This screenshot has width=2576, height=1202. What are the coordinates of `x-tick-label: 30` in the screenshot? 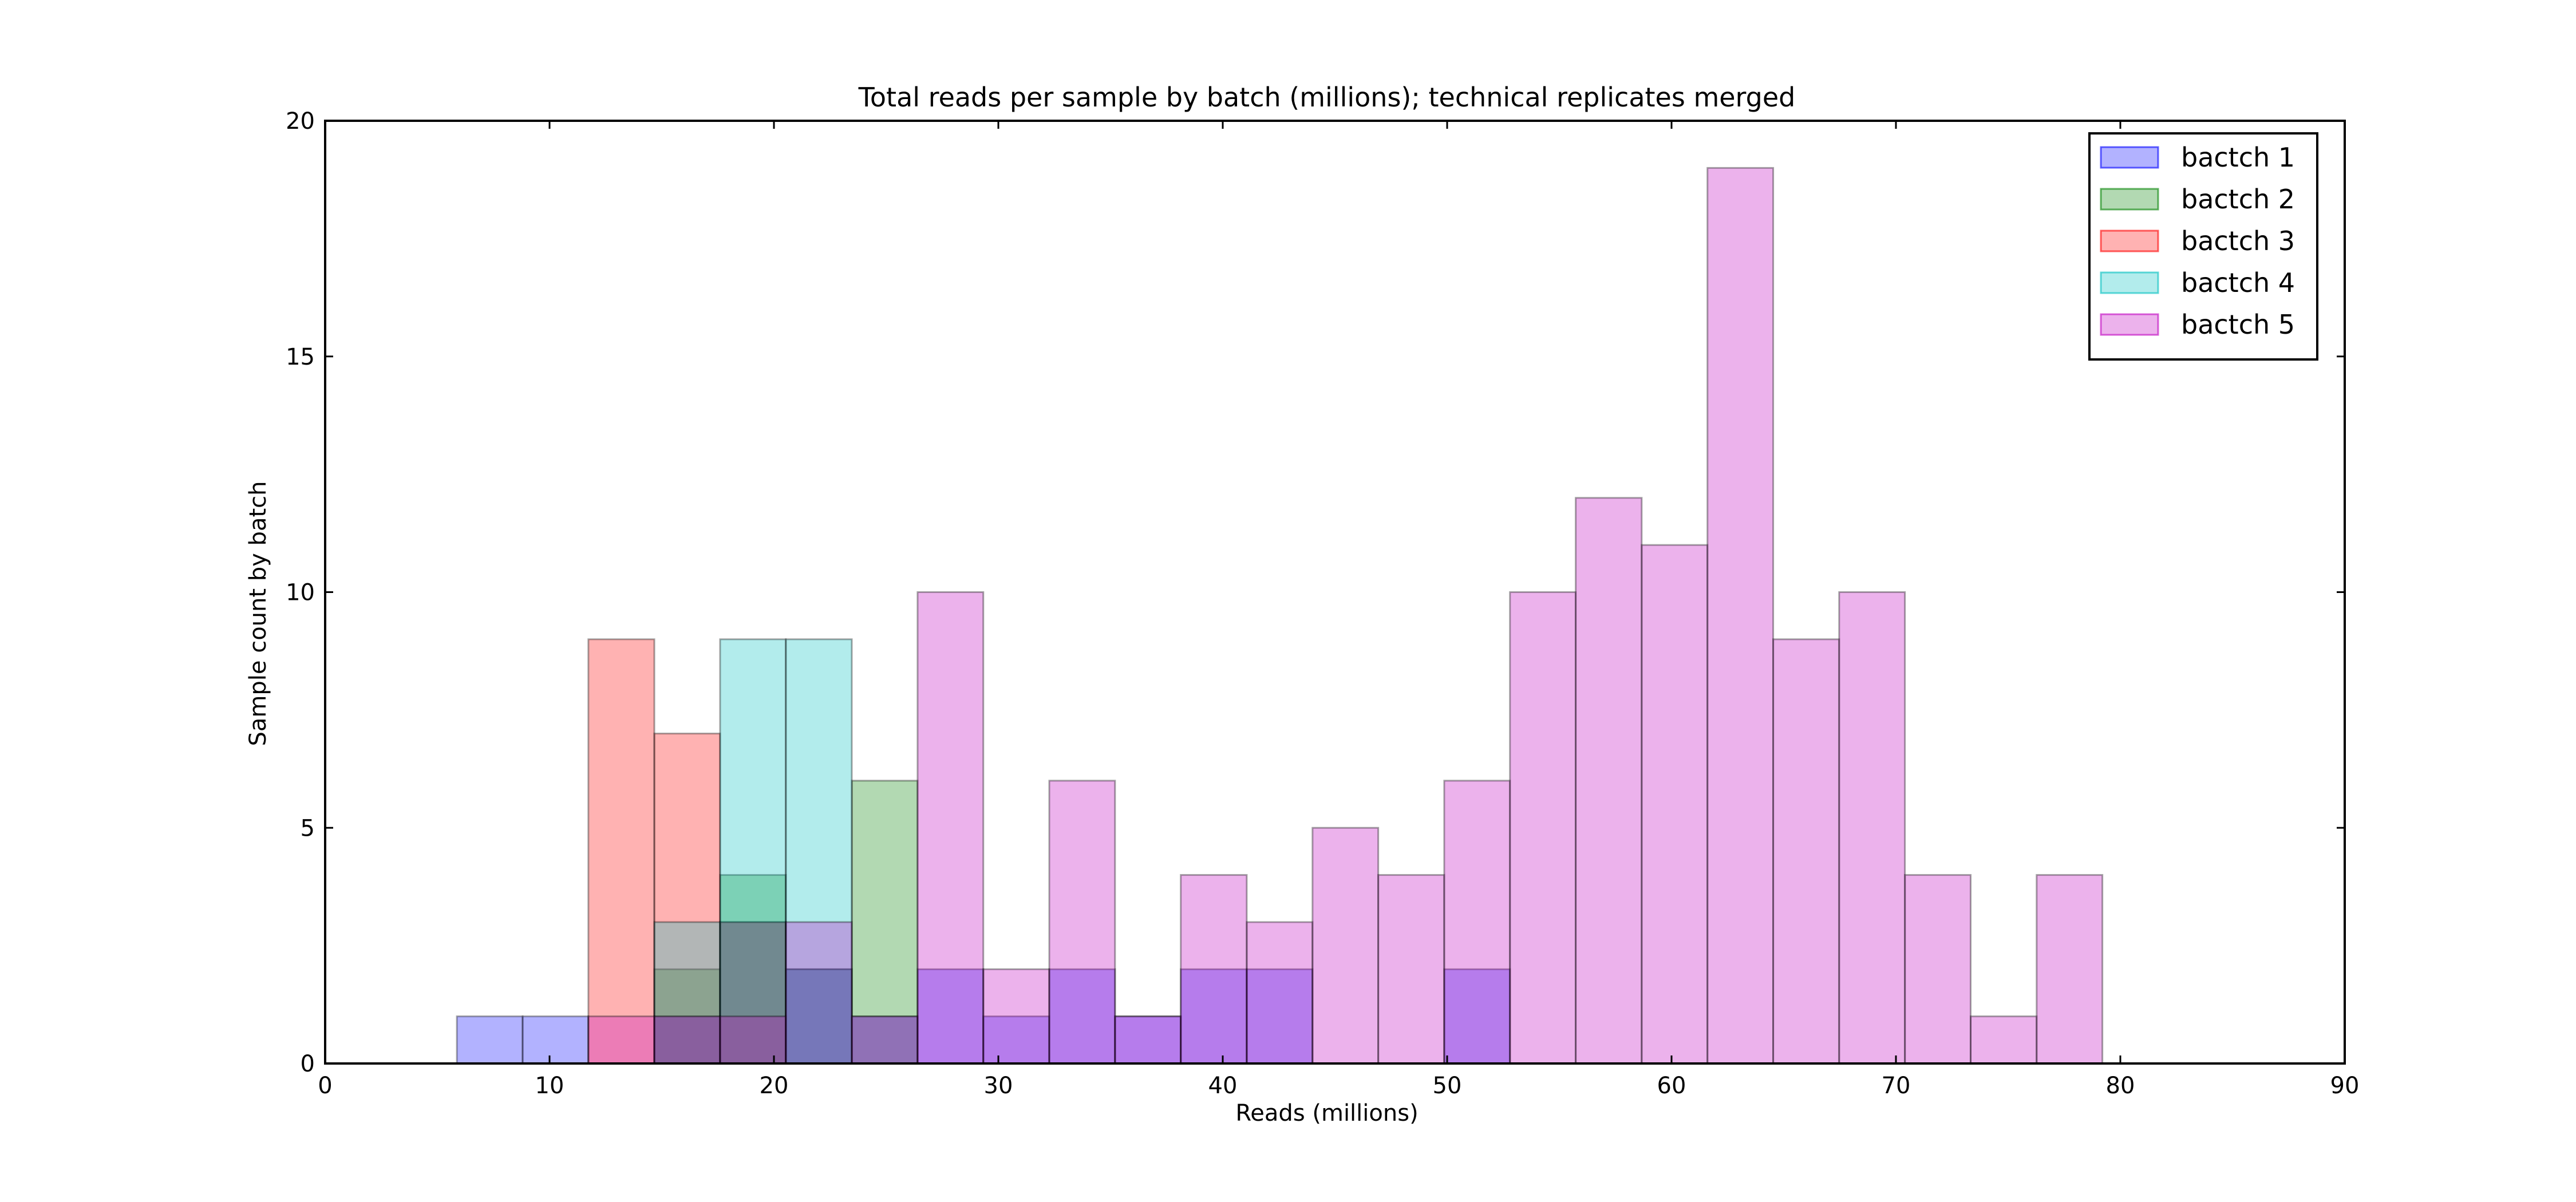 It's located at (998, 1086).